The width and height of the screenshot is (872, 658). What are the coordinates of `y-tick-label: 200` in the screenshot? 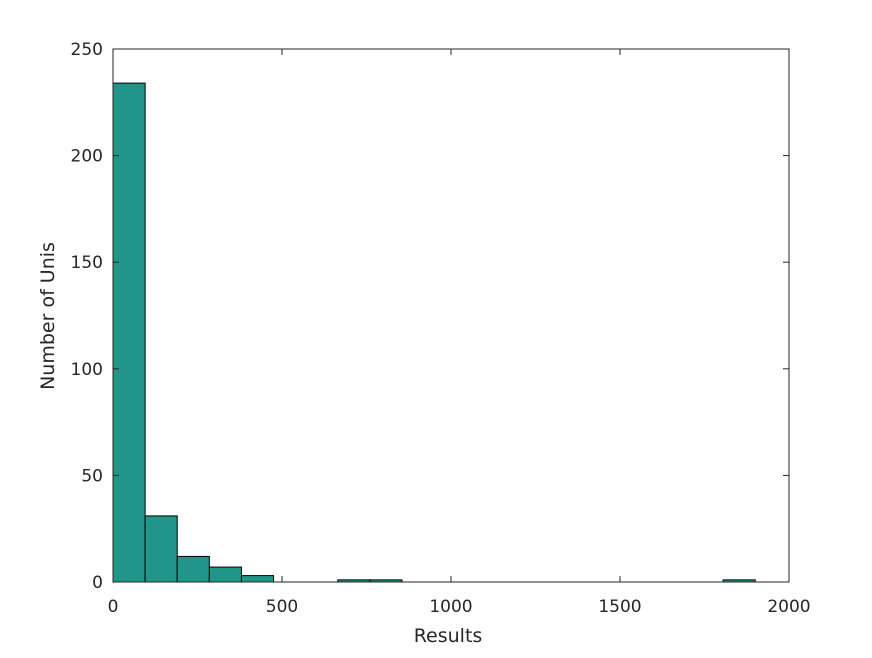 It's located at (87, 157).